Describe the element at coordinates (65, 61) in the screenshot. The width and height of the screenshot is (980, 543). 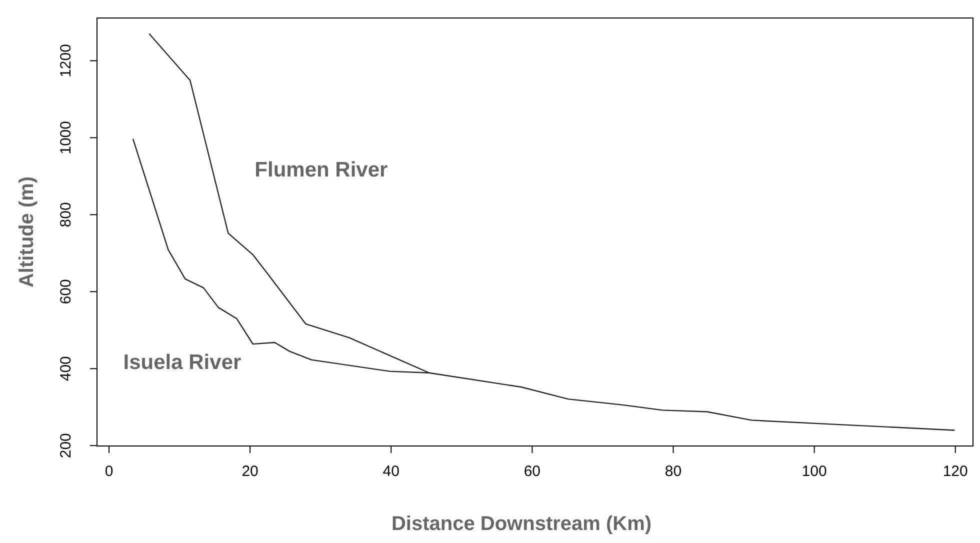
I see `y-tick-label: 1200` at that location.